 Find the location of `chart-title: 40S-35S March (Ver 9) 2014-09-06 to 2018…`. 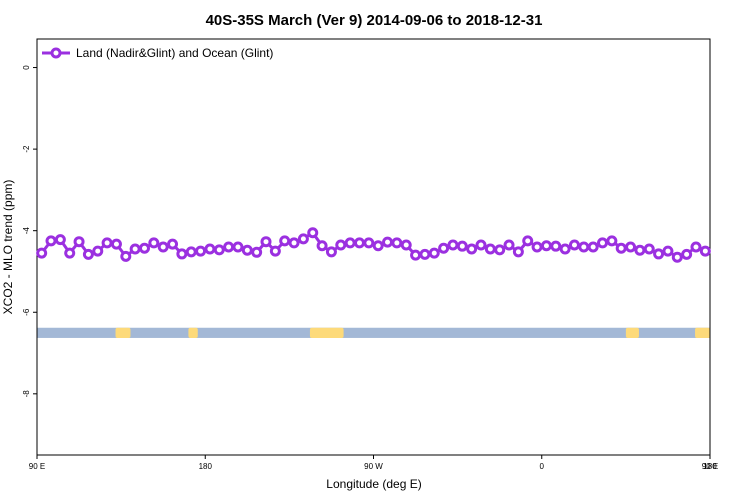

chart-title: 40S-35S March (Ver 9) 2014-09-06 to 2018… is located at coordinates (374, 20).